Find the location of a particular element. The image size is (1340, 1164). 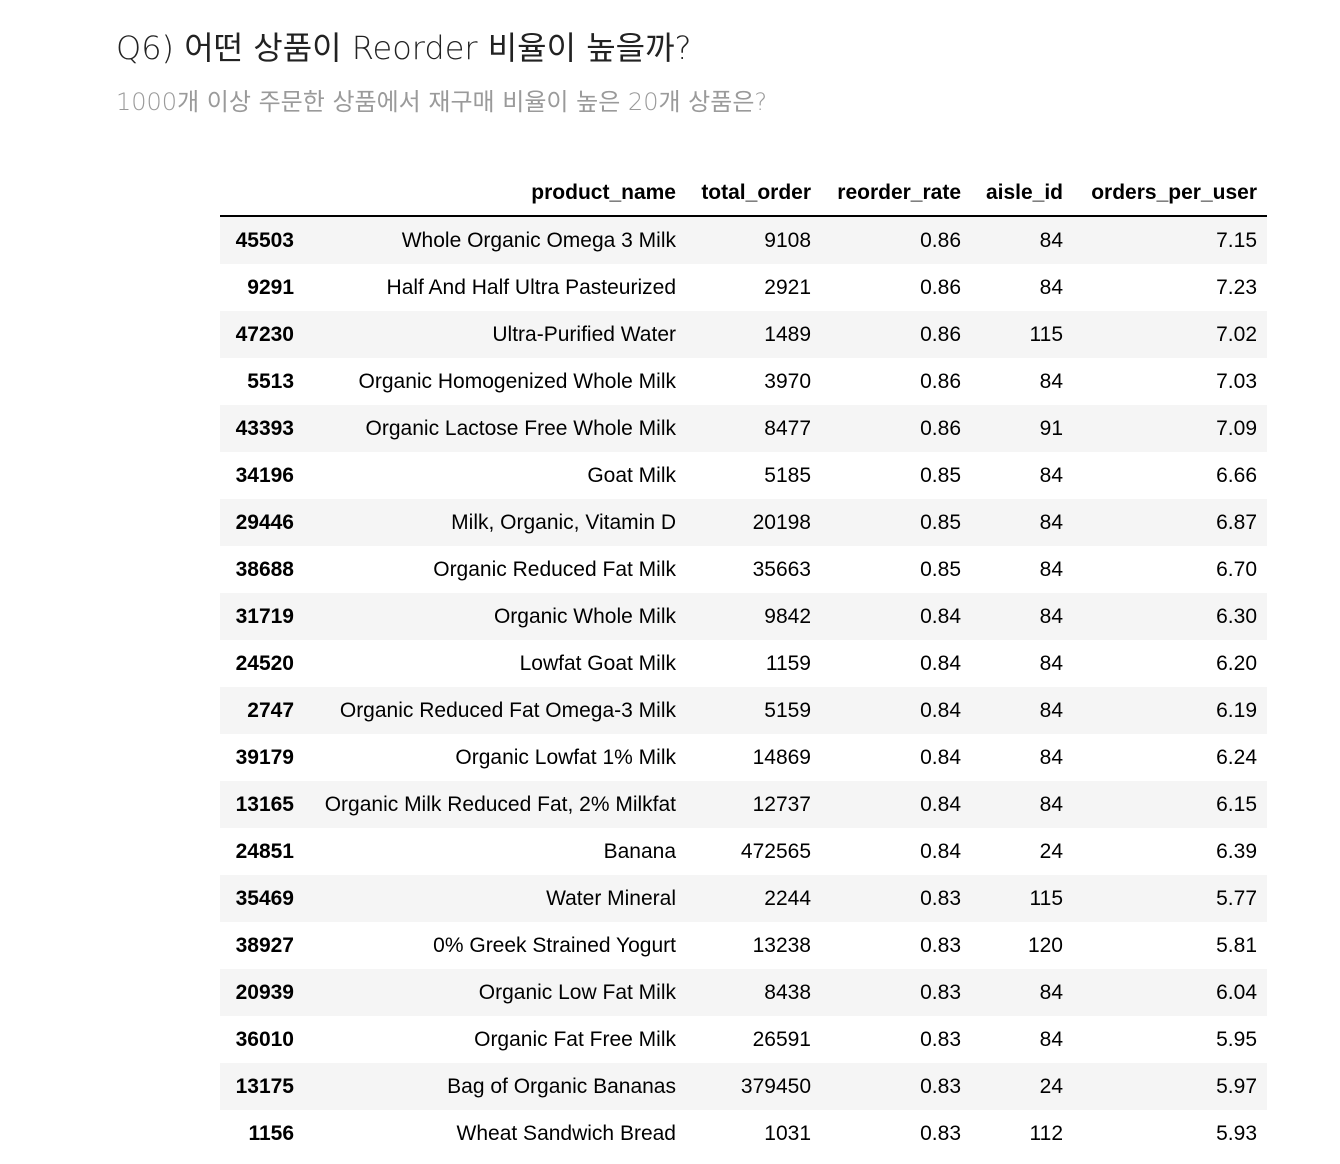

total-order-cell: 5185 is located at coordinates (787, 475).